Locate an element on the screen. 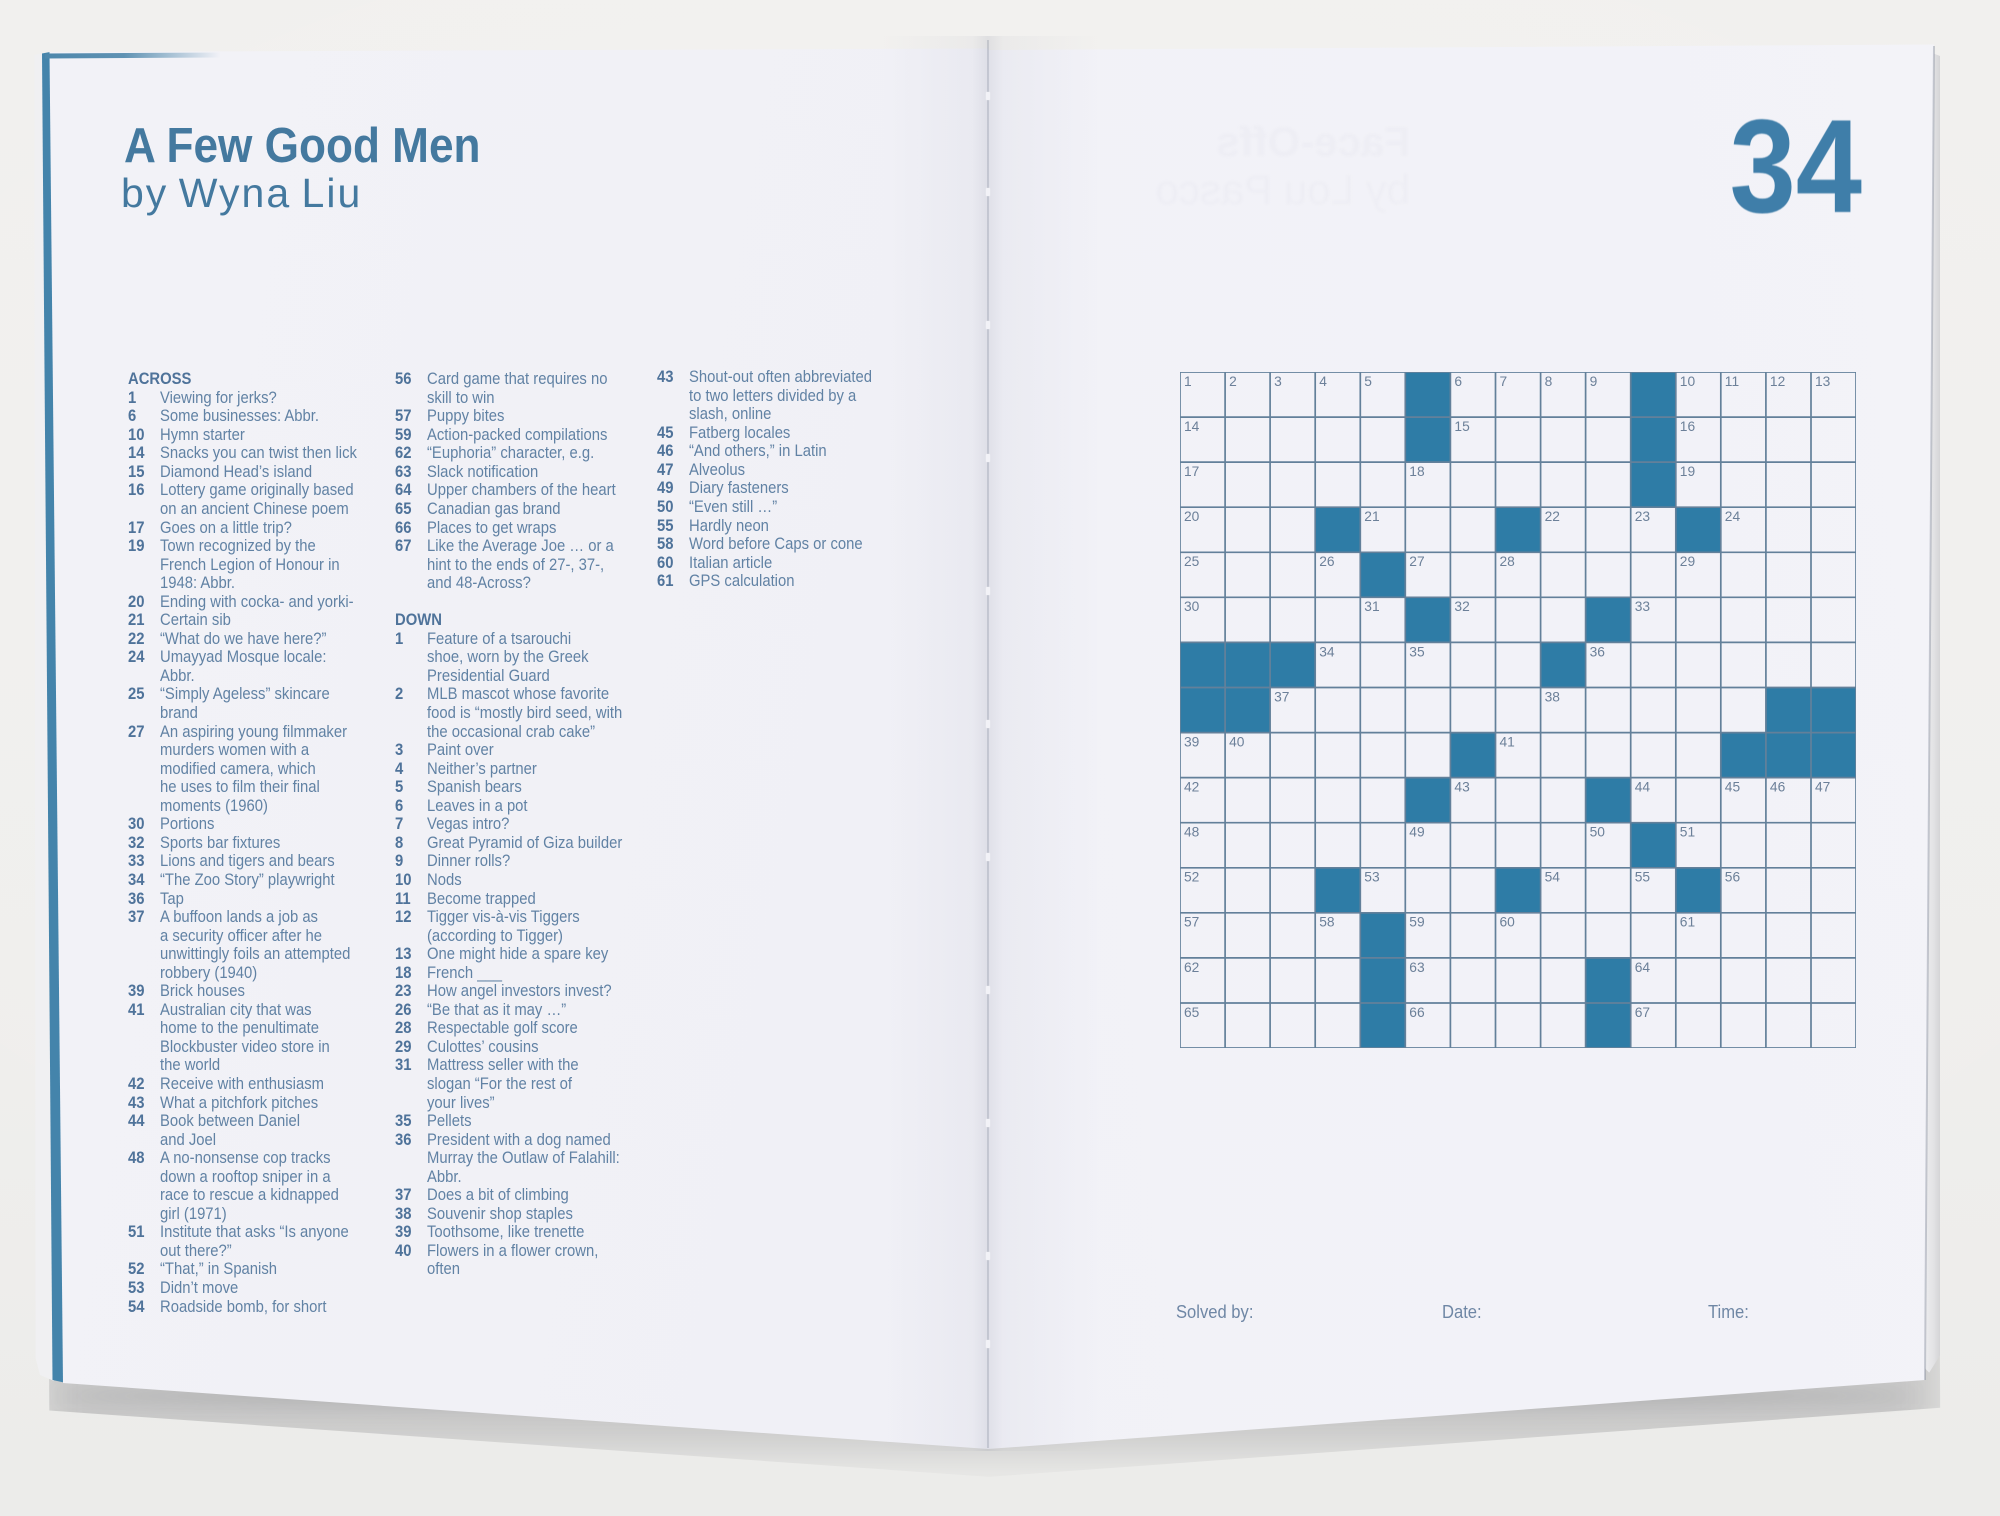  svg-text: 8 is located at coordinates (1549, 381).